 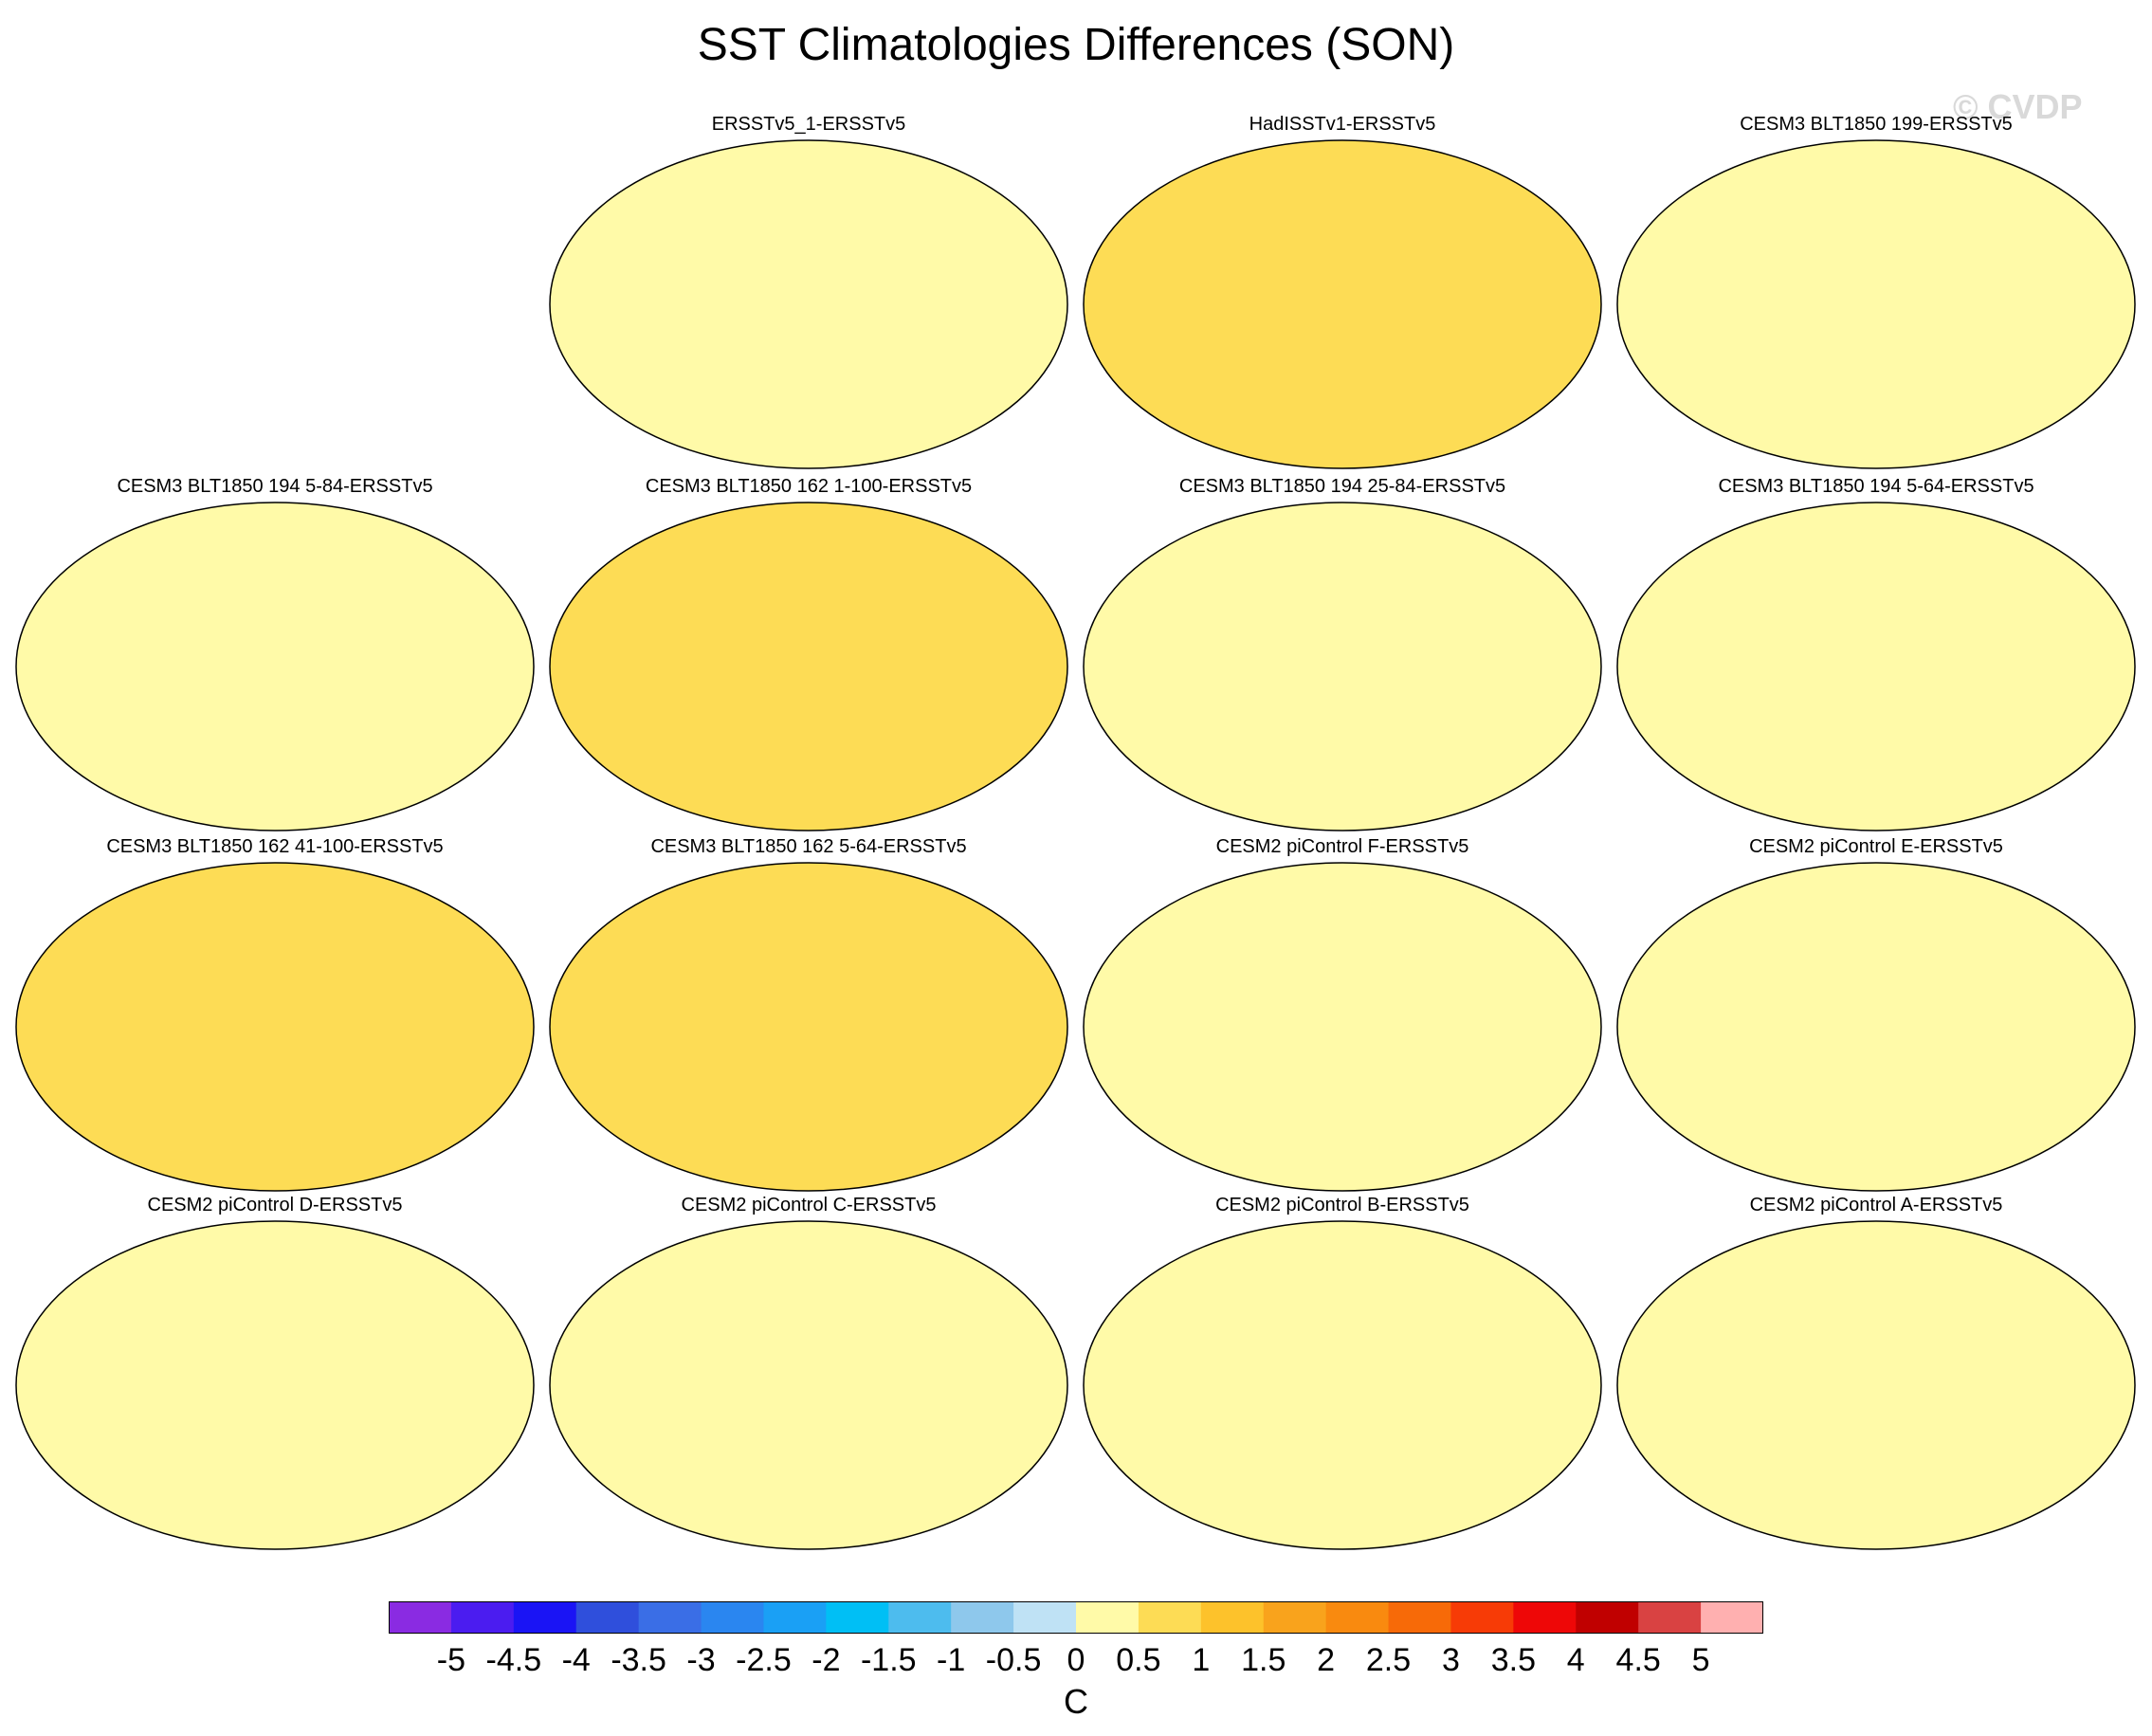 I want to click on colorbar-tick-label: 1.5, so click(x=1264, y=1660).